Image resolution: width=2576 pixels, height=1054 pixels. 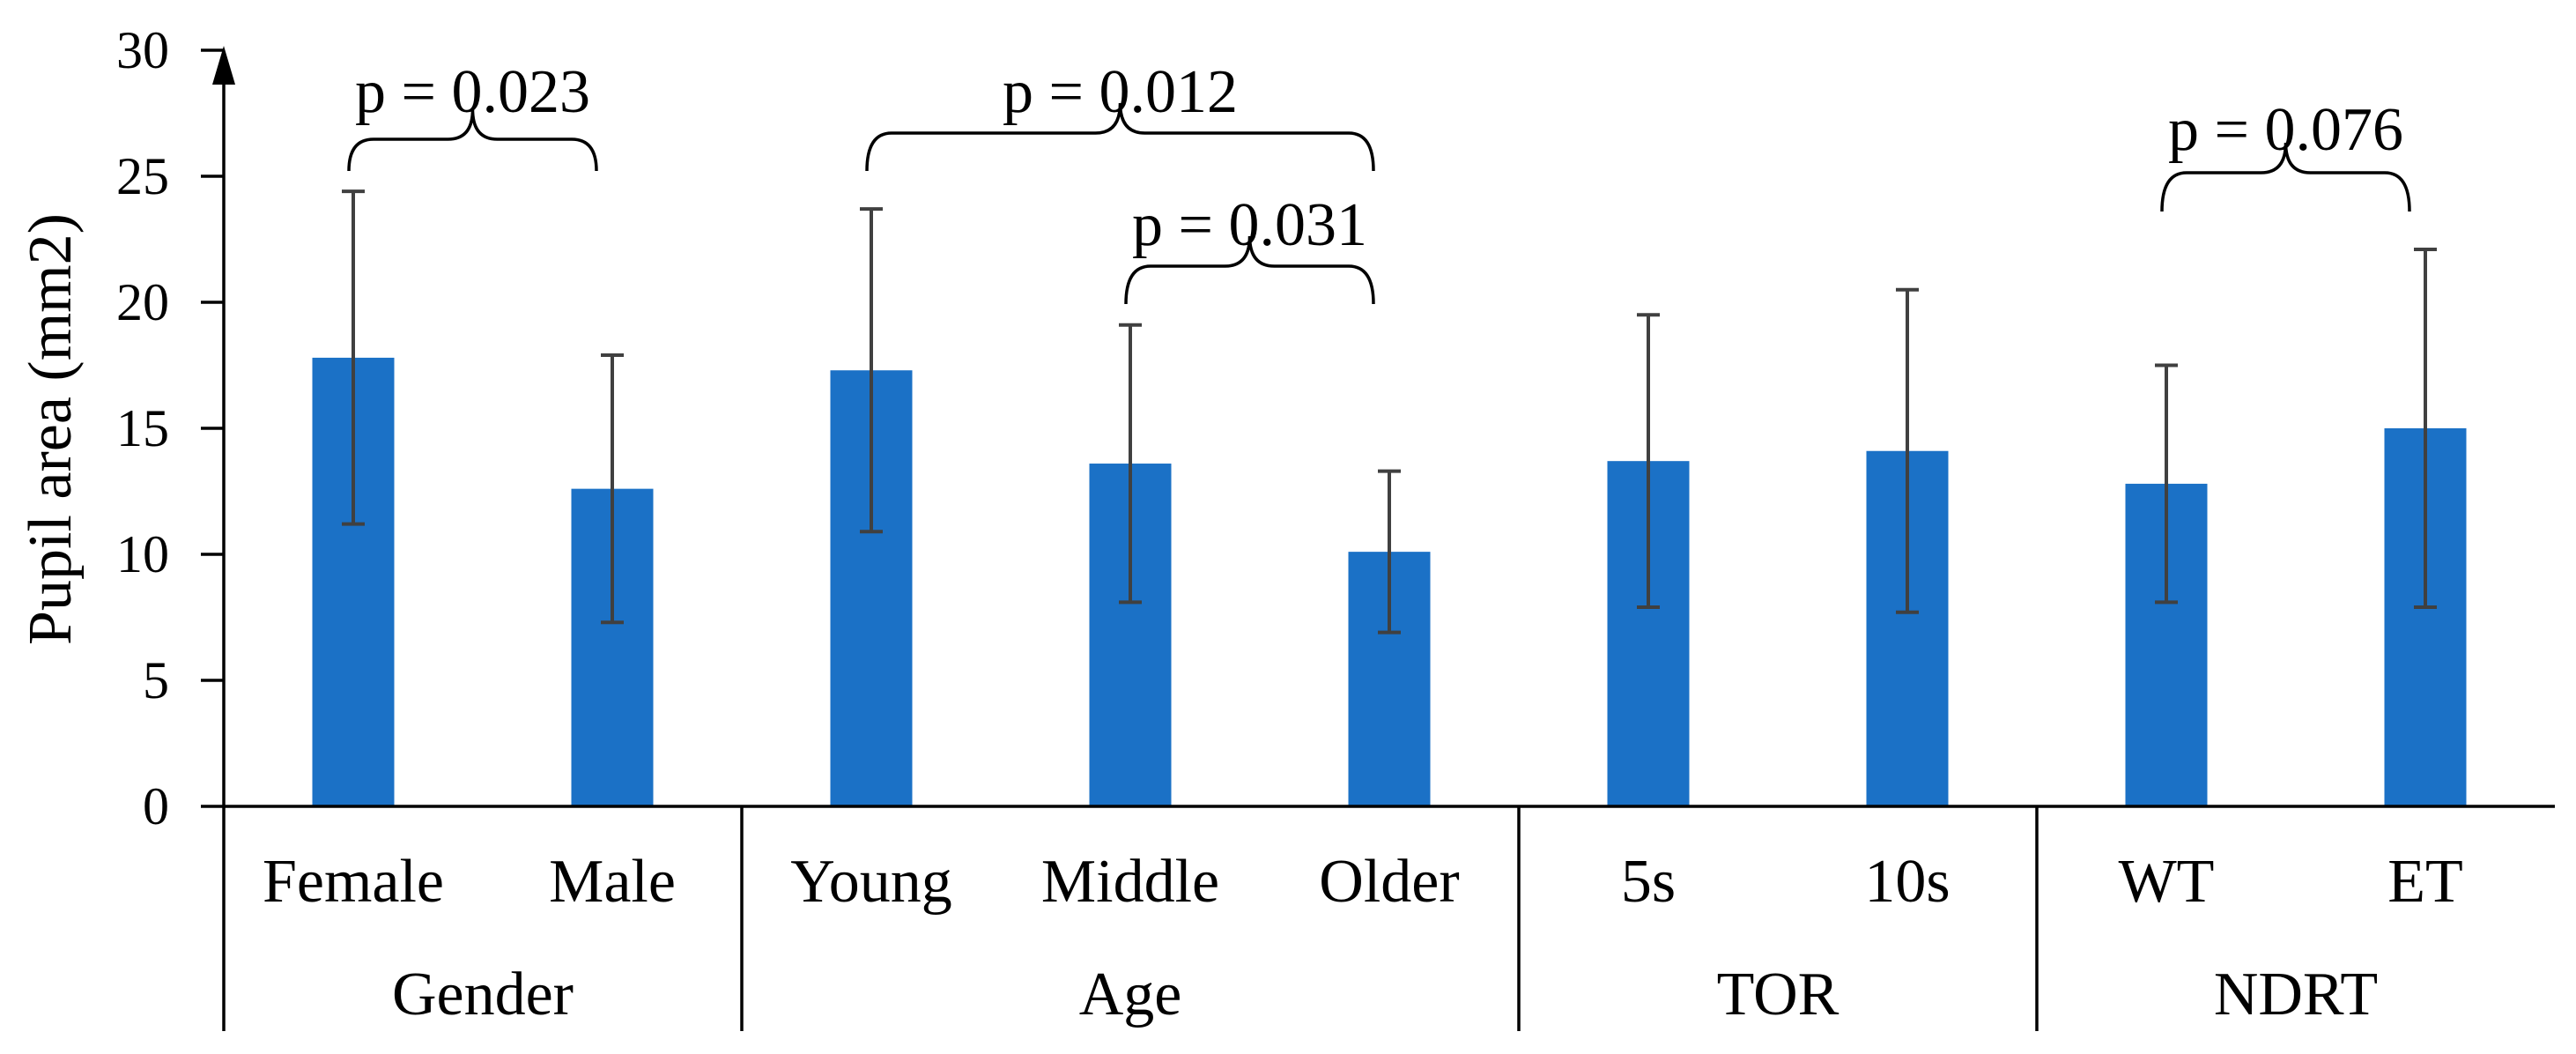 What do you see at coordinates (1778, 994) in the screenshot?
I see `group-label-tor: TOR` at bounding box center [1778, 994].